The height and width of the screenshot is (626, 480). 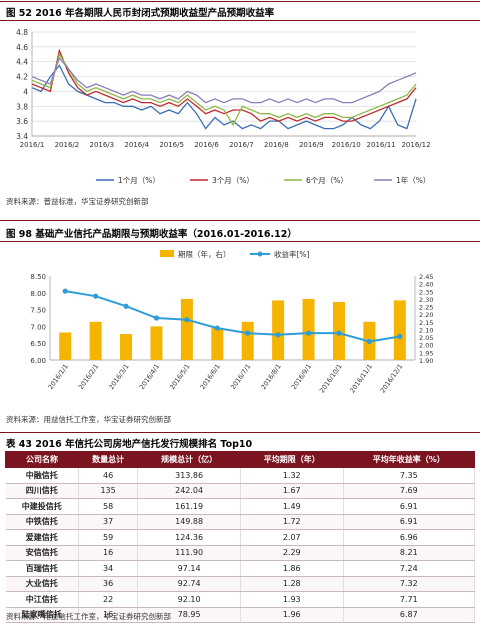 I want to click on cell-term: 1.67, so click(x=292, y=491).